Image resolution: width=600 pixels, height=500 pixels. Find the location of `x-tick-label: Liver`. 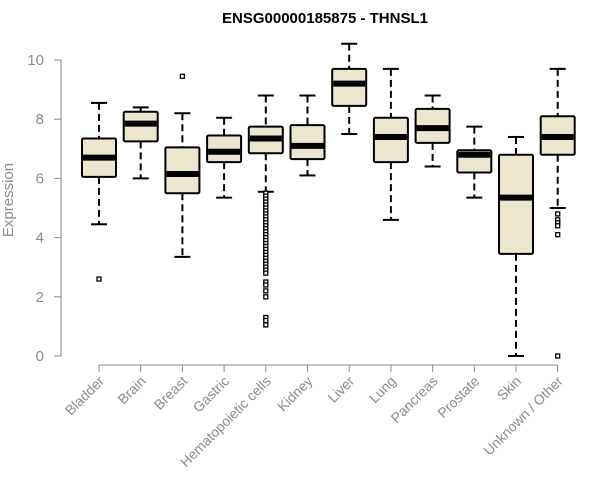

x-tick-label: Liver is located at coordinates (341, 389).